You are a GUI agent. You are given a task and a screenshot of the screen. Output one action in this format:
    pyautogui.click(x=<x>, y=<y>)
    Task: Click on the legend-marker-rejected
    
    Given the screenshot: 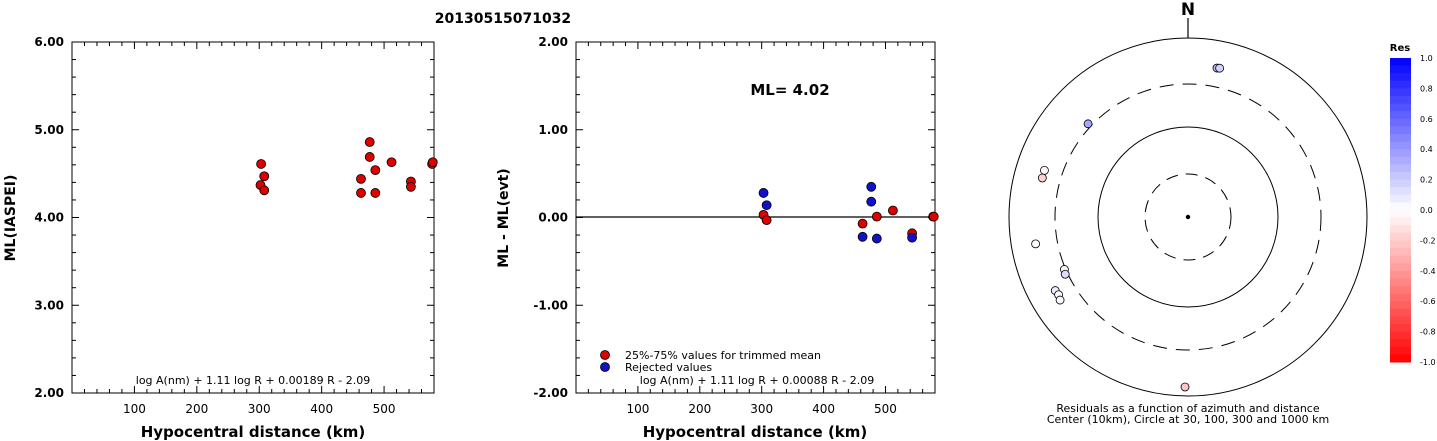 What is the action you would take?
    pyautogui.click(x=605, y=367)
    